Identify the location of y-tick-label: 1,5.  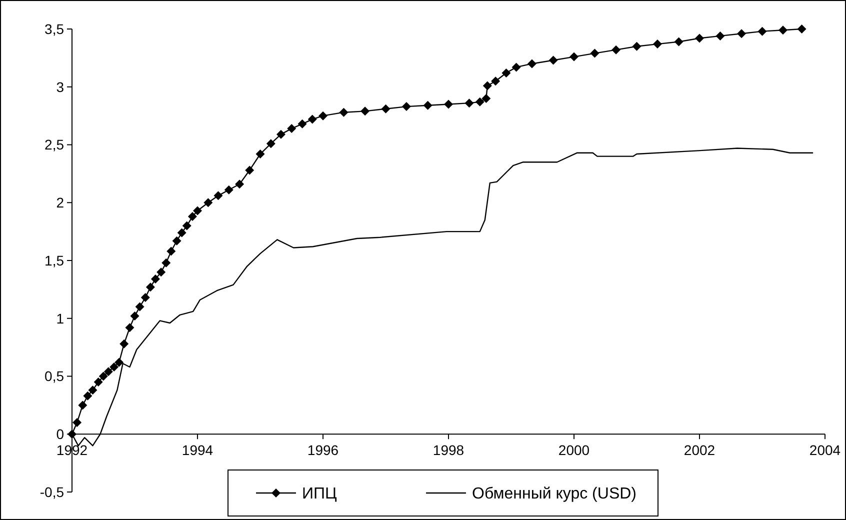
(54, 260).